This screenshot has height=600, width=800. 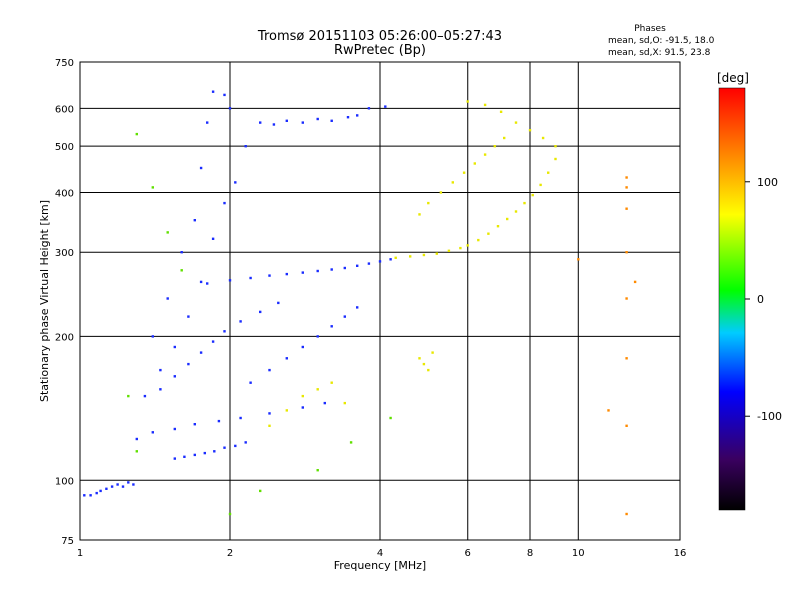 I want to click on y-axis-label: Stationary phase Virtual Height [km], so click(x=44, y=301).